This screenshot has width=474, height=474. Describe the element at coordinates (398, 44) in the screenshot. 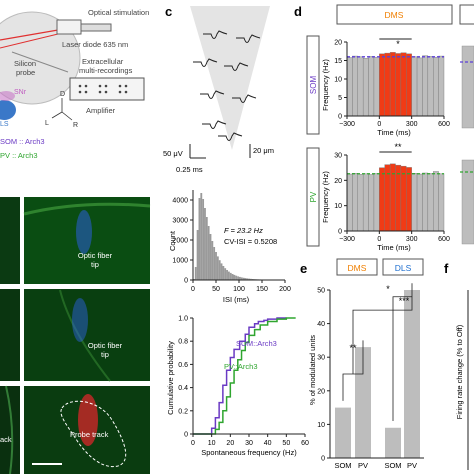

I see `psth-som-sig: *` at that location.